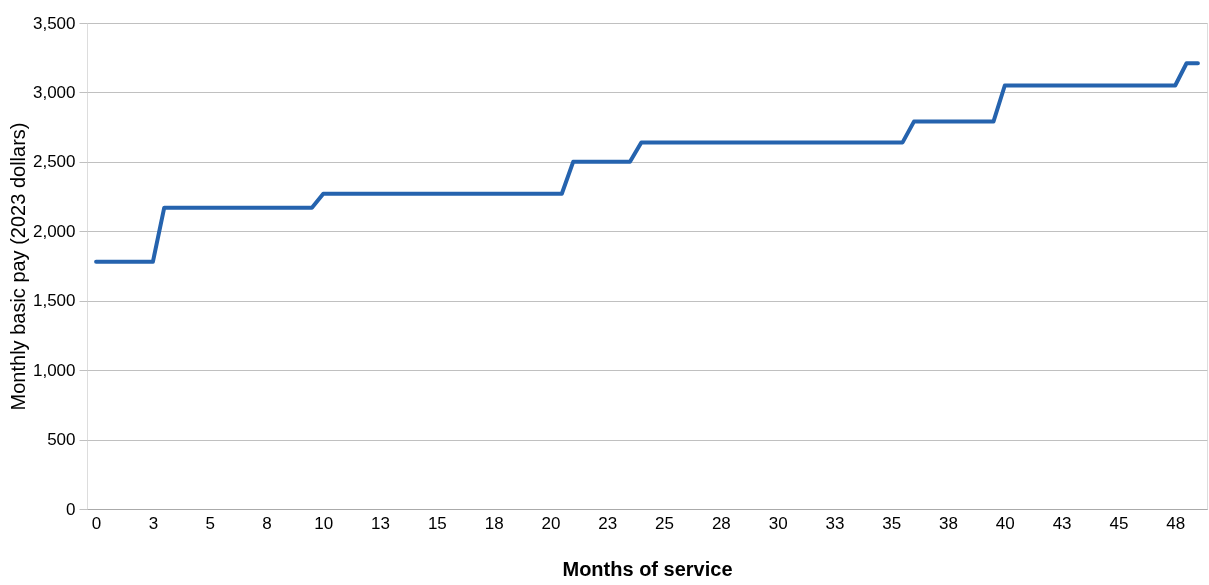  What do you see at coordinates (1119, 523) in the screenshot?
I see `x-tick-label: 45` at bounding box center [1119, 523].